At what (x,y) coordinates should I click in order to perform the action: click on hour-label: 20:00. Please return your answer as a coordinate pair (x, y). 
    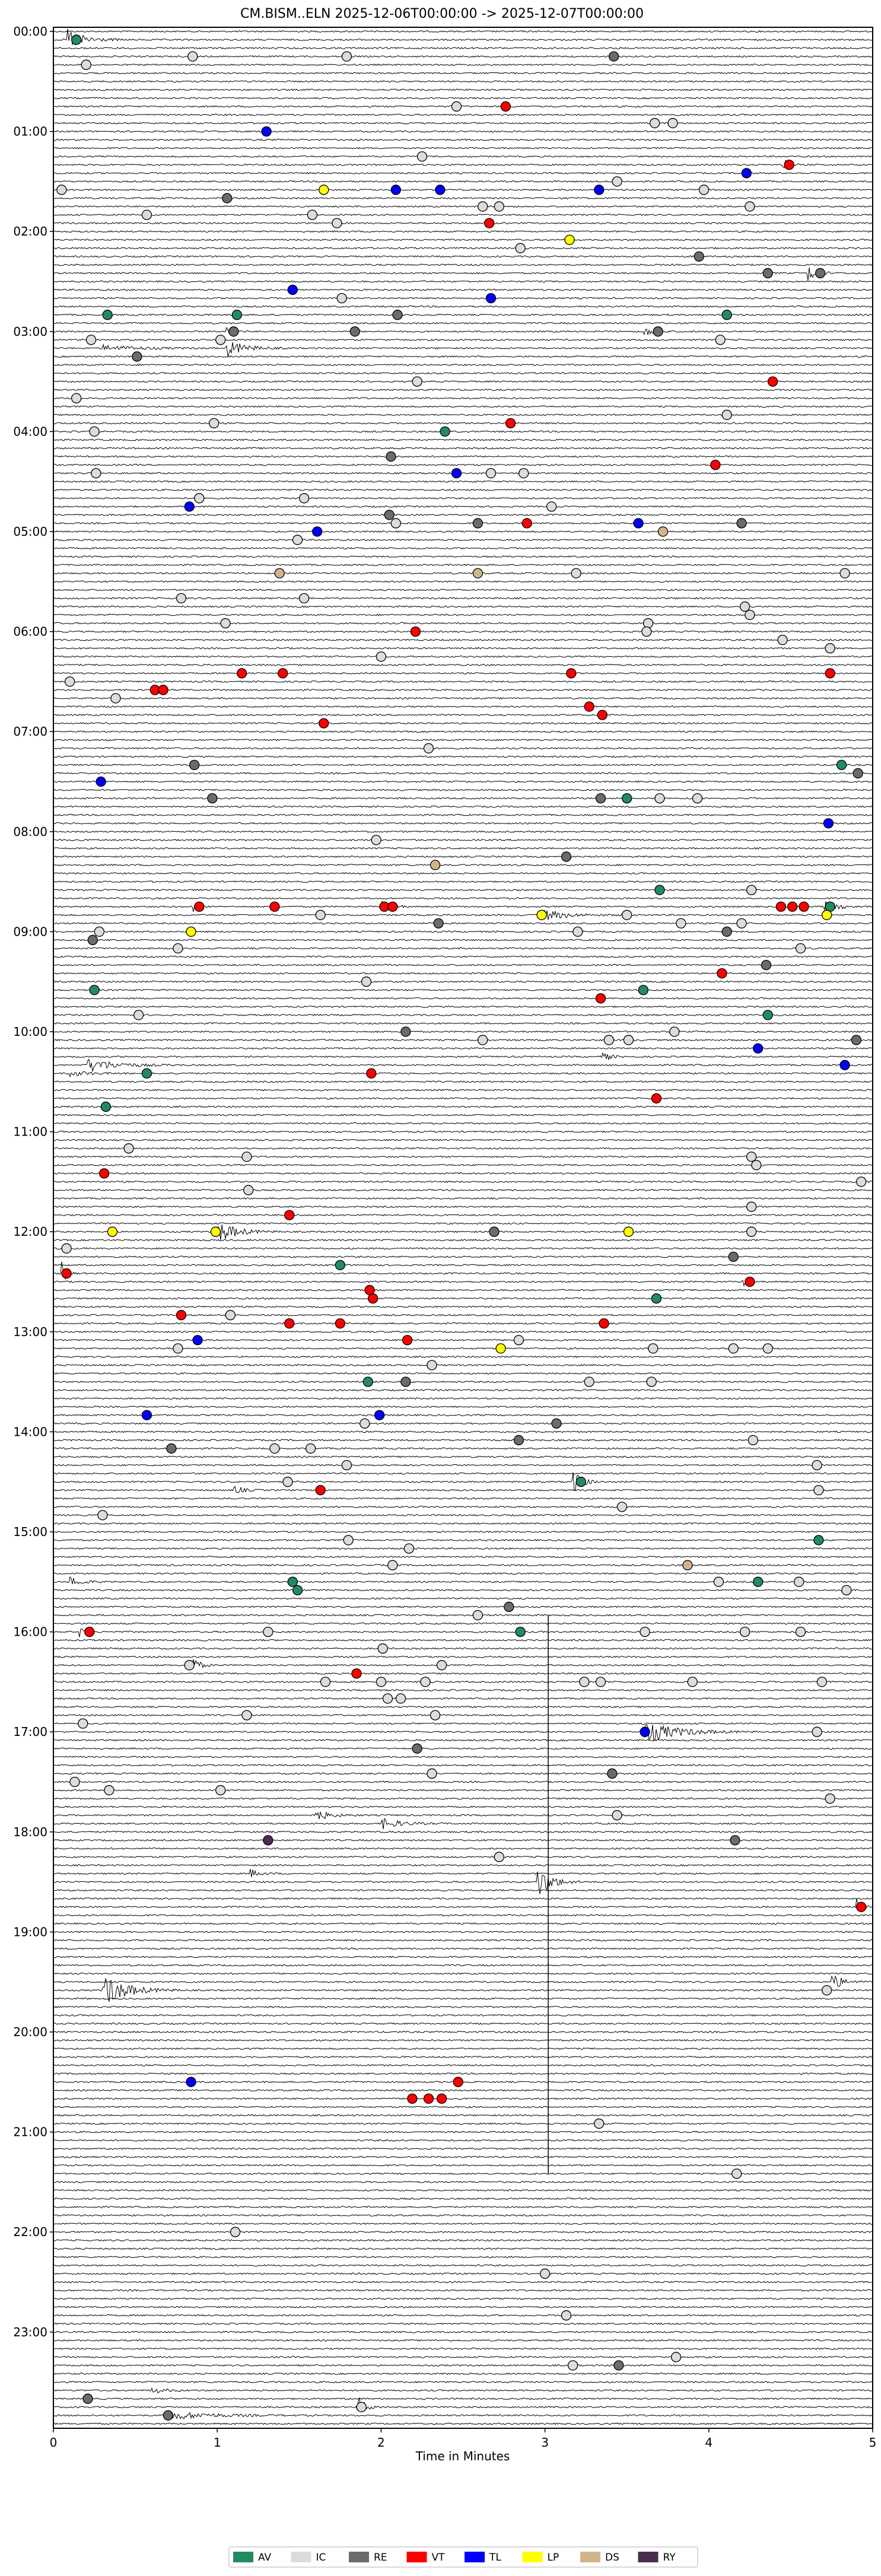
    Looking at the image, I should click on (30, 2032).